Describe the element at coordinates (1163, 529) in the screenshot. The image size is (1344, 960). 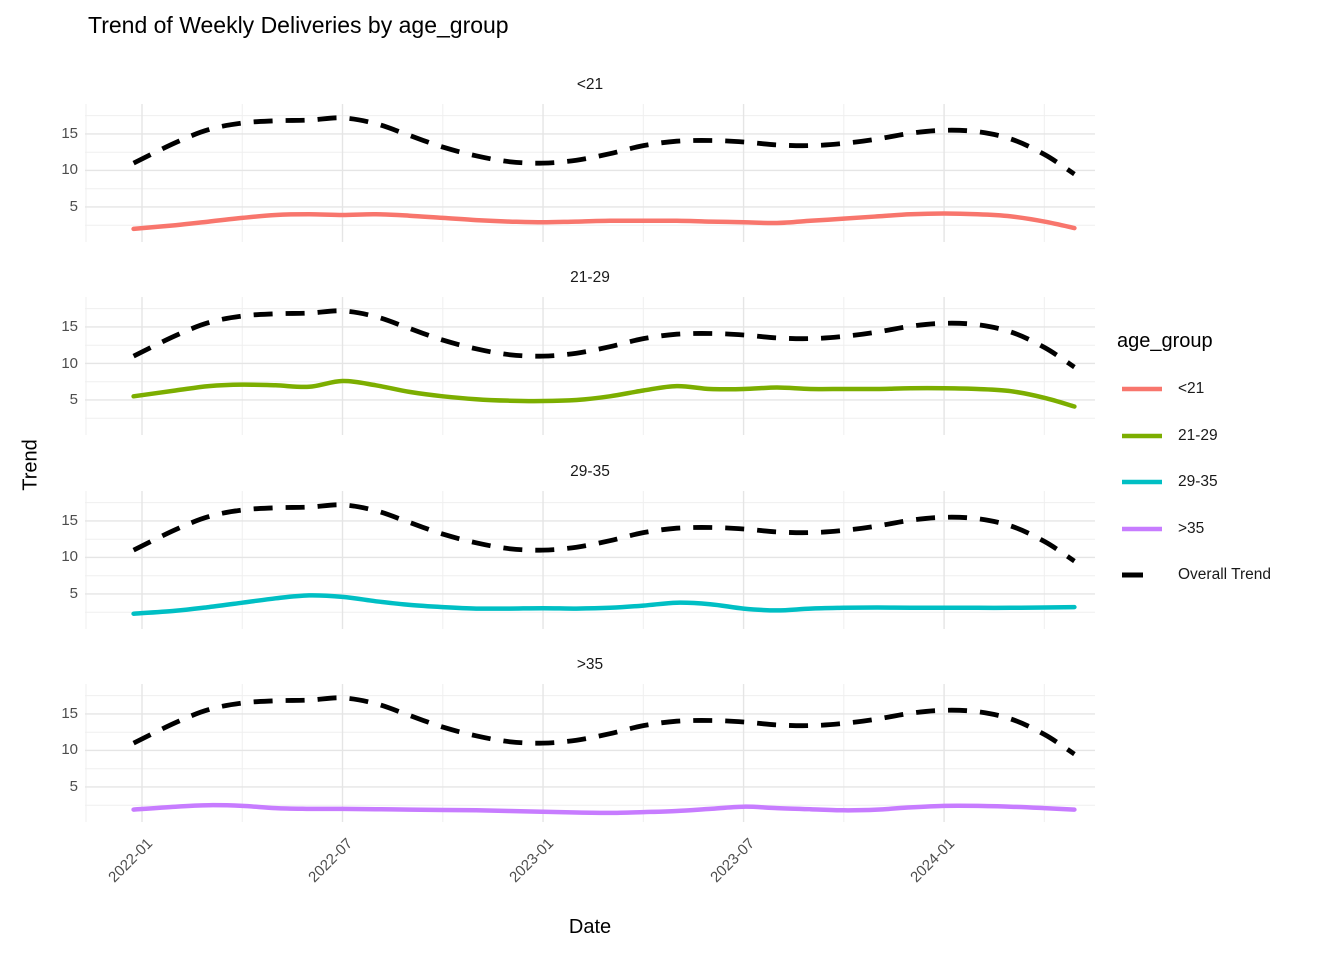
I see `legend-item: >35` at that location.